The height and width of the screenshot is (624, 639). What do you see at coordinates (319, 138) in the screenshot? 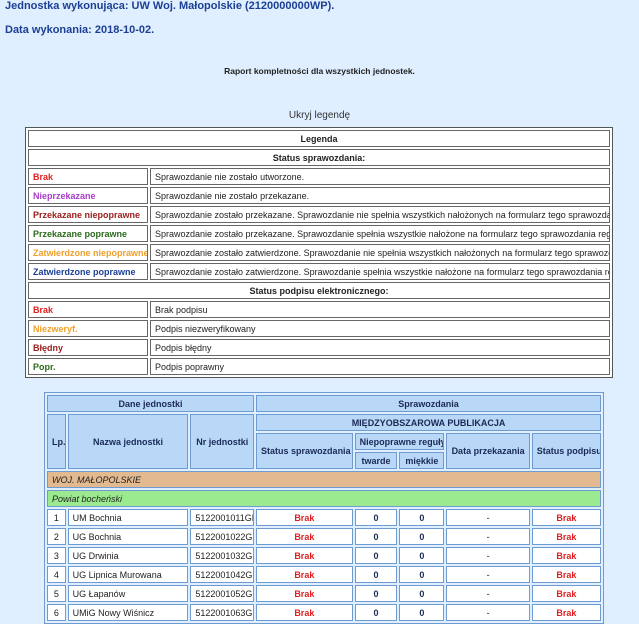
I see `legend-row: Legenda` at bounding box center [319, 138].